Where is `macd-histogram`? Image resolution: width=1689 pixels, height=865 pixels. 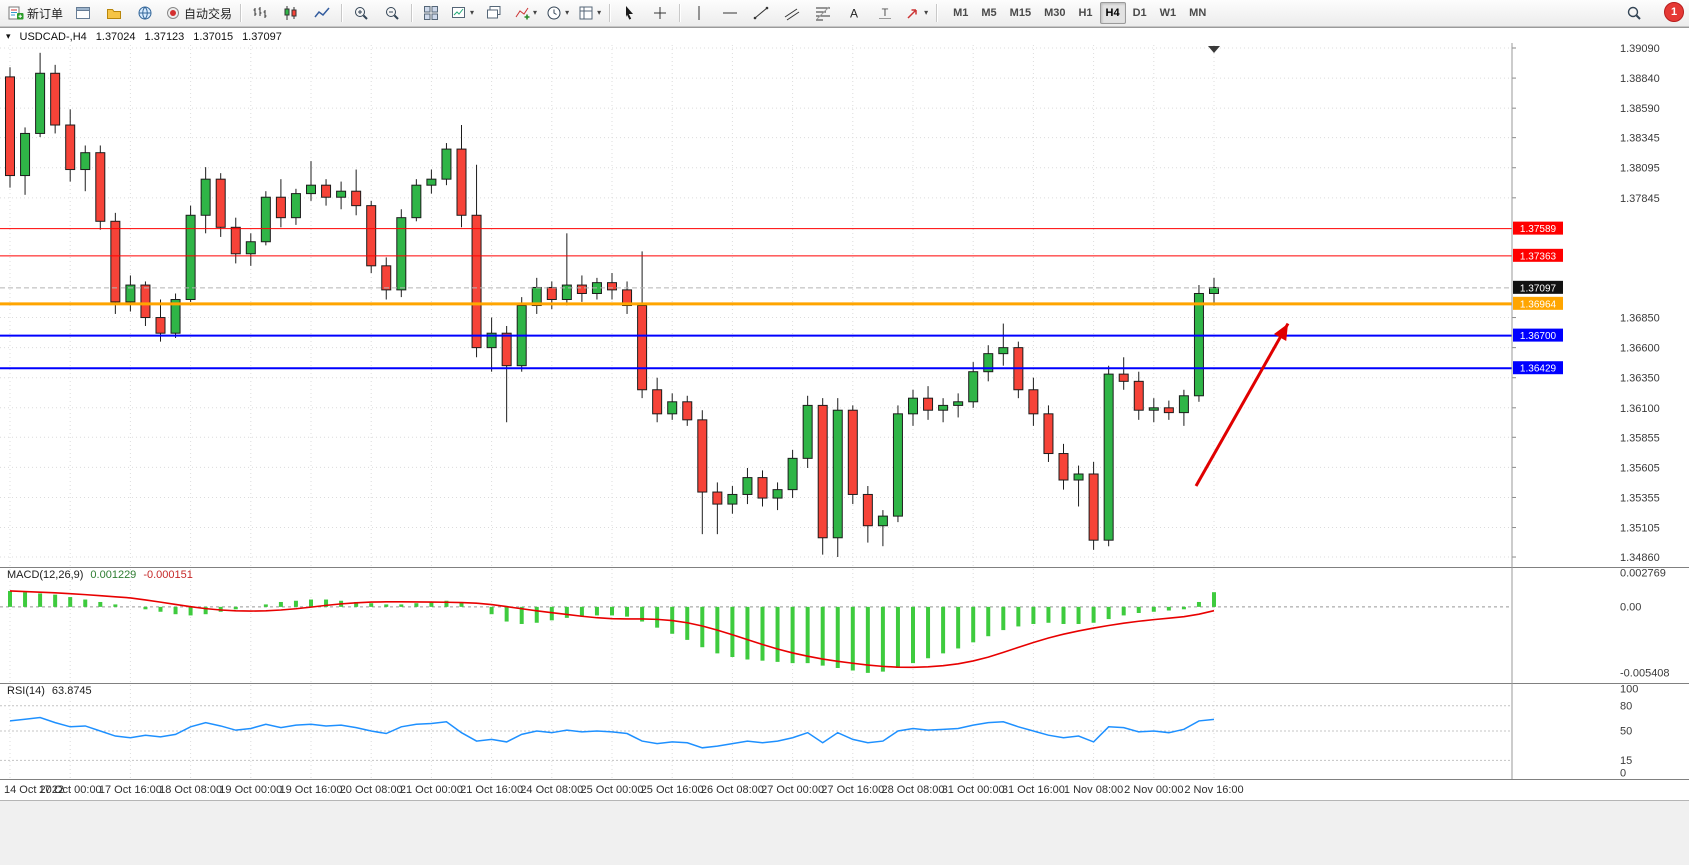
macd-histogram is located at coordinates (612, 631).